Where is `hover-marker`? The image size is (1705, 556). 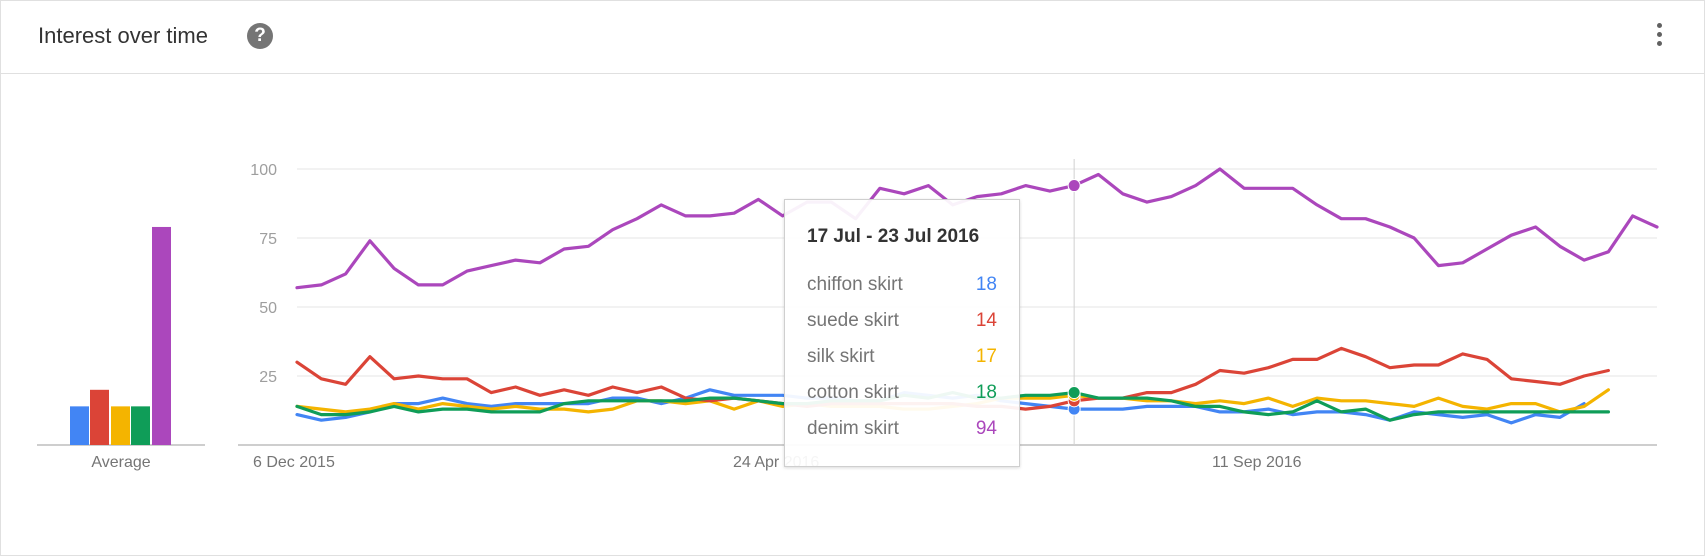
hover-marker is located at coordinates (1074, 302).